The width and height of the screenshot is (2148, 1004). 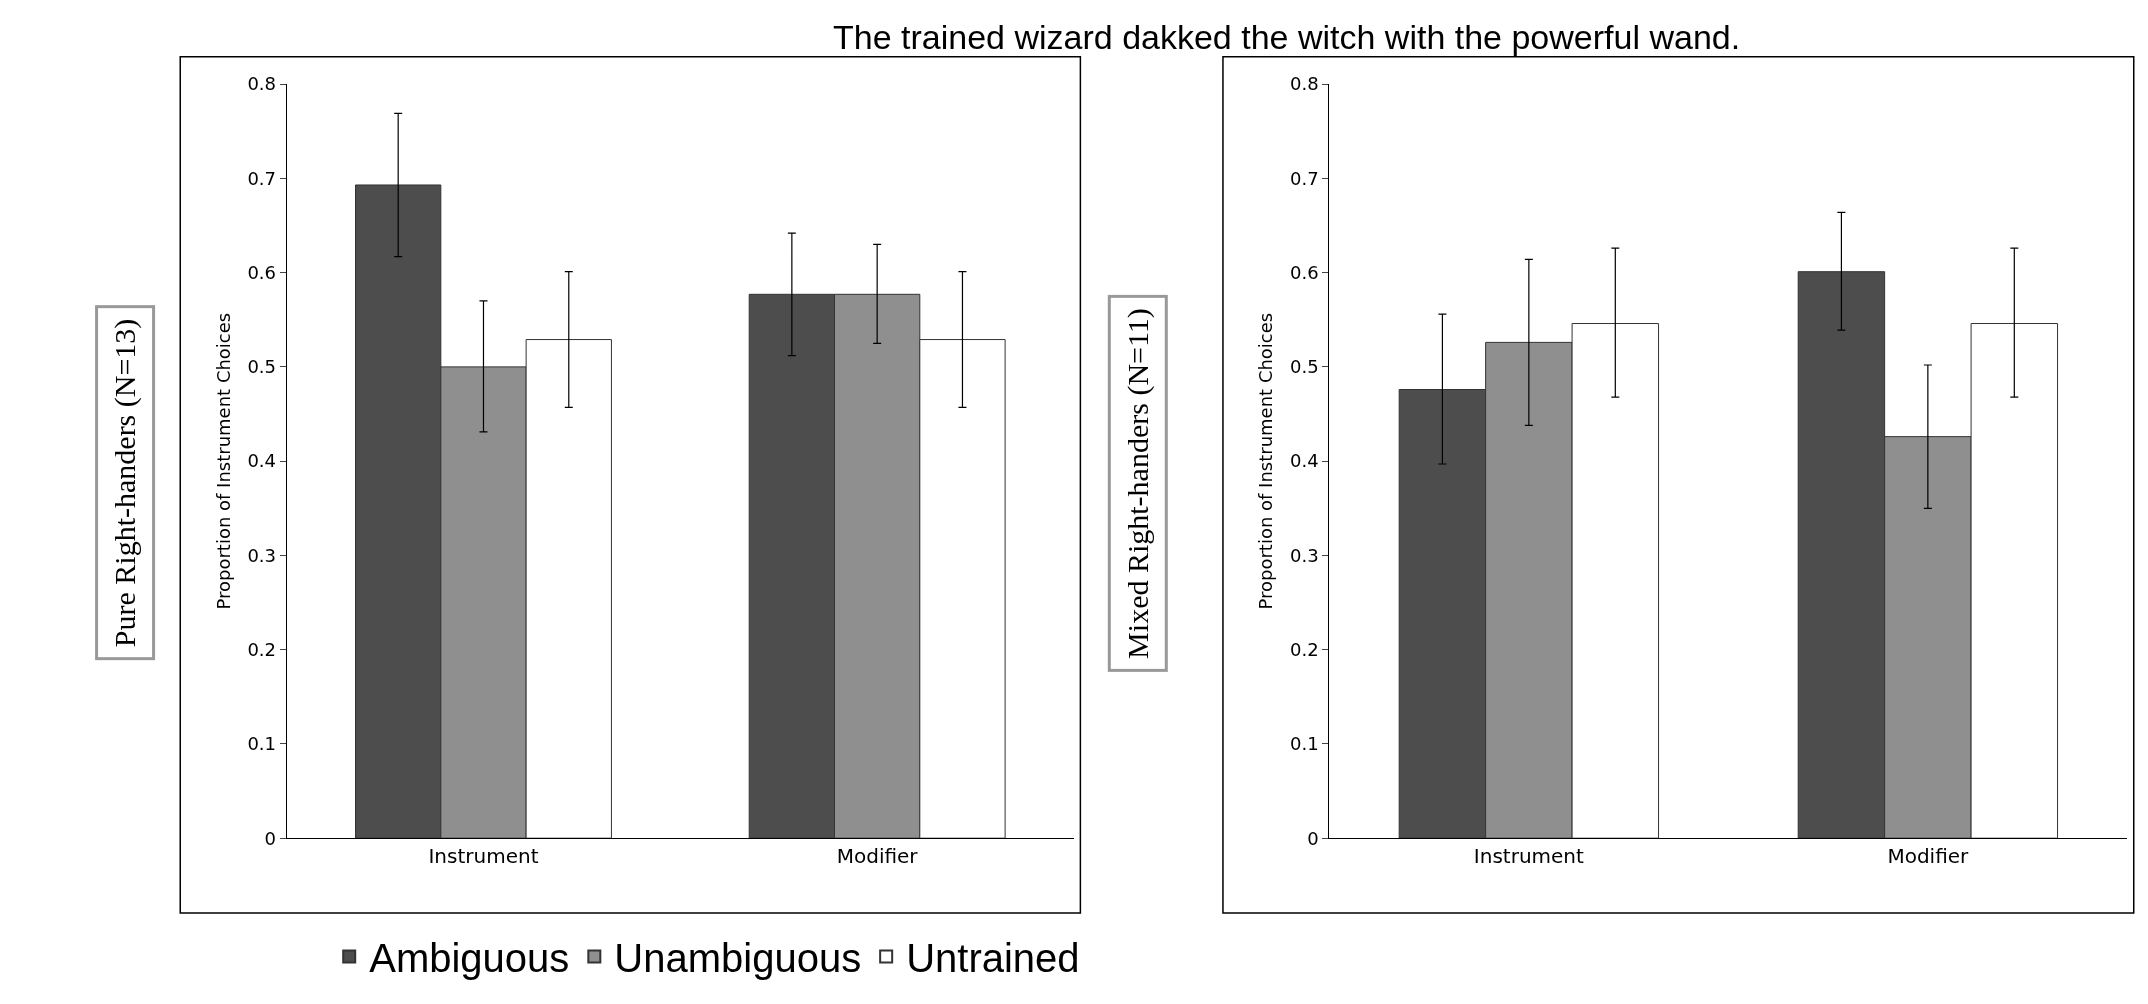 I want to click on text: The trained wizard dakked the witch with the powerful wand., so click(x=1287, y=37).